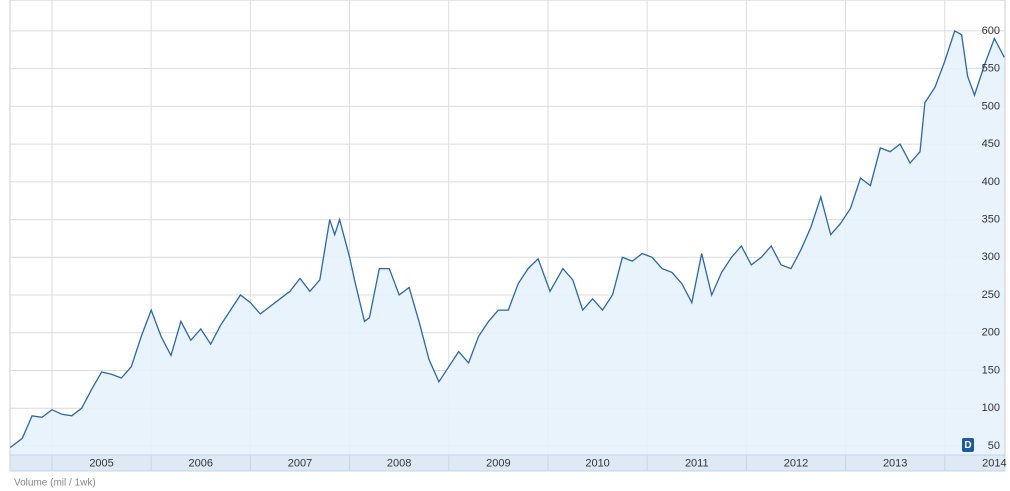  I want to click on x-tick-label: 2009, so click(498, 463).